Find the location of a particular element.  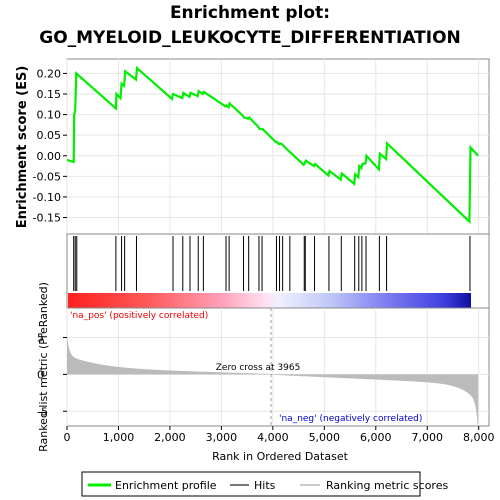

xtick-label: 5,000 is located at coordinates (325, 437).